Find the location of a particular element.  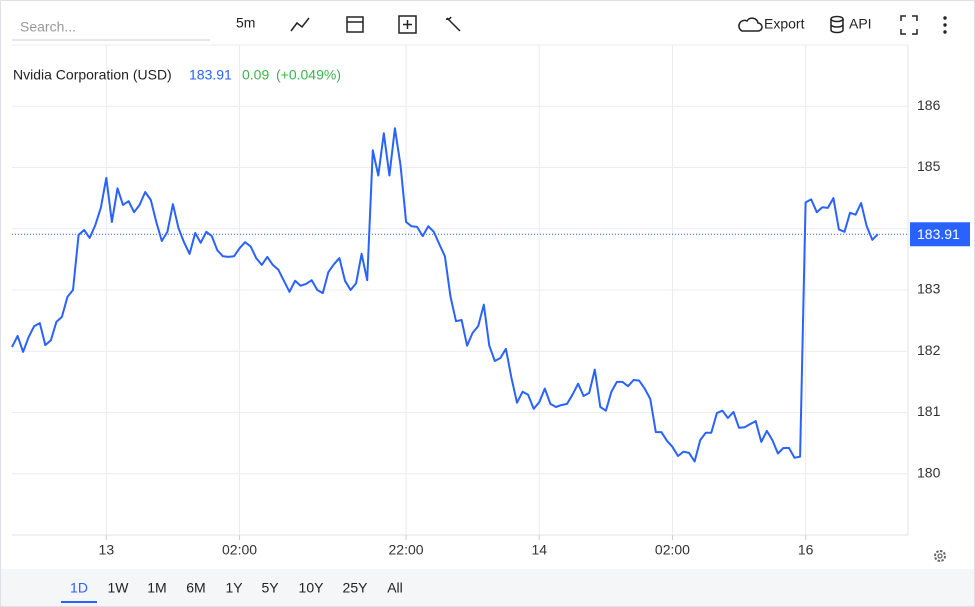

last-price-badge is located at coordinates (940, 234).